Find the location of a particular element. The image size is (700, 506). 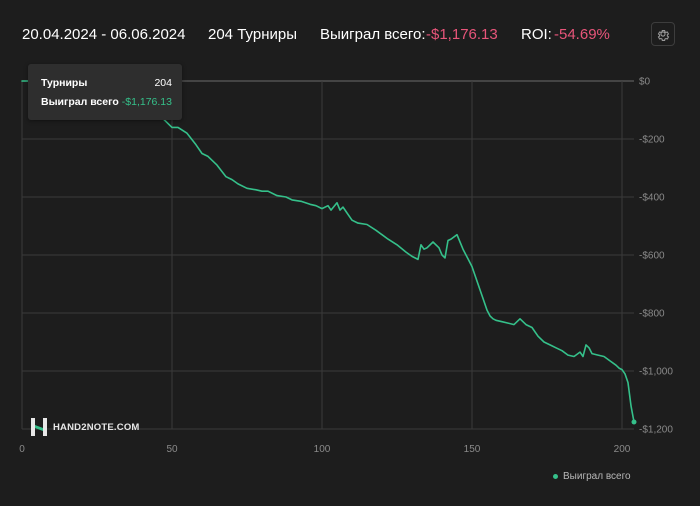

tooltip-value: 204 is located at coordinates (163, 83).